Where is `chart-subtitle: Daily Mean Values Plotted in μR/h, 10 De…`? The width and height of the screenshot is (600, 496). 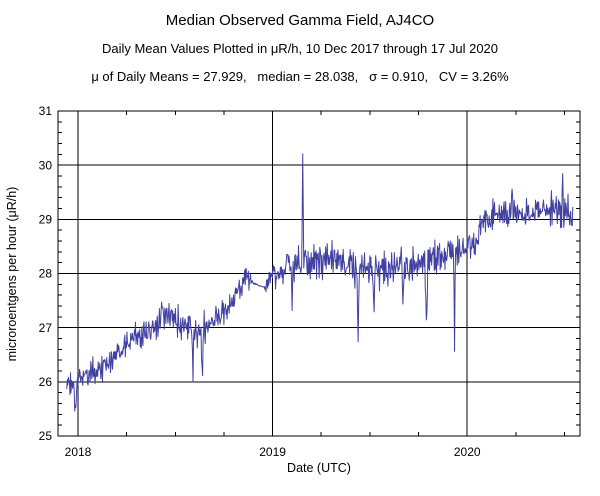
chart-subtitle: Daily Mean Values Plotted in μR/h, 10 De… is located at coordinates (300, 48).